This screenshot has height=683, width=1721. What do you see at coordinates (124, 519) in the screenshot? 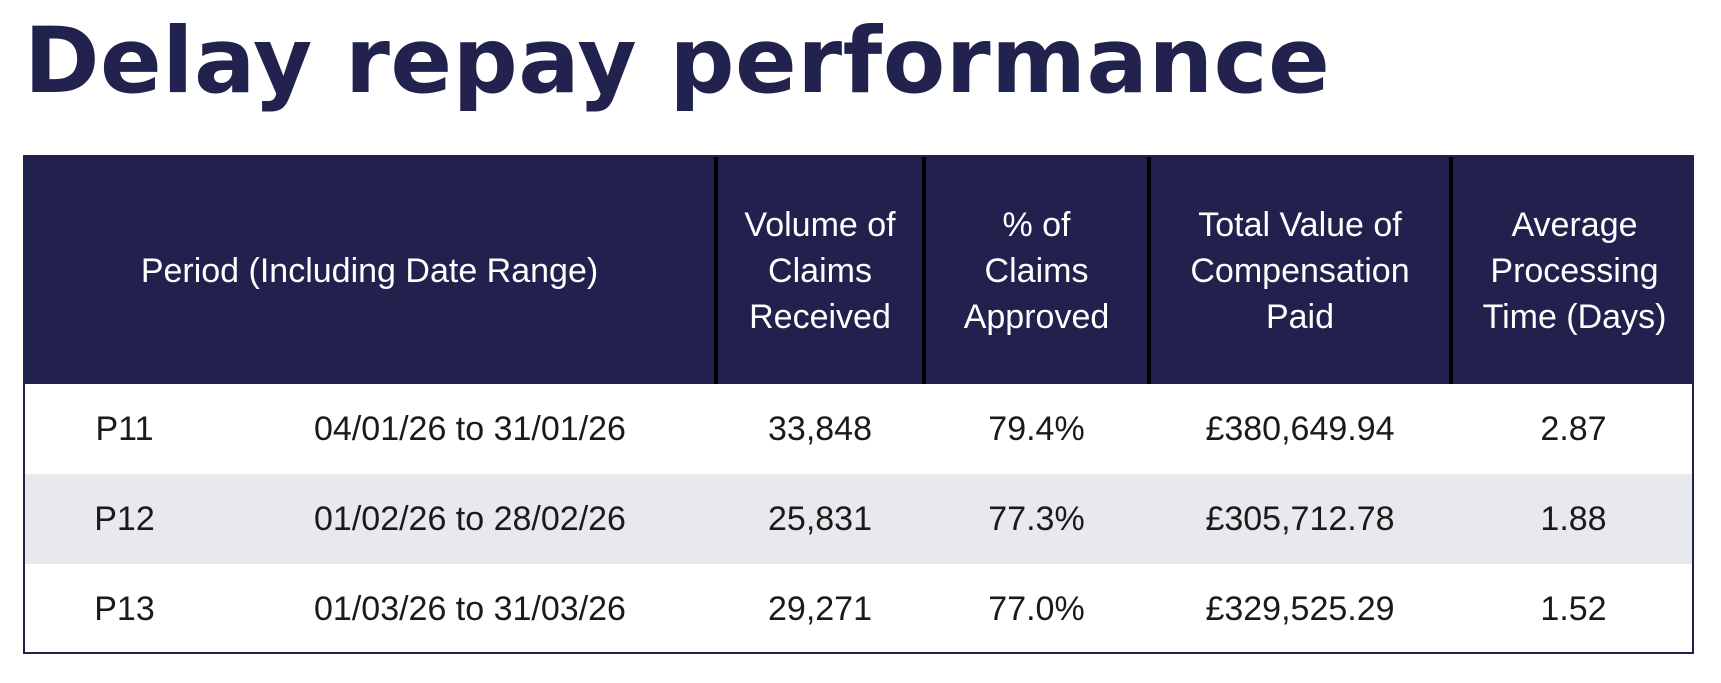
I see `cell-period: P12` at bounding box center [124, 519].